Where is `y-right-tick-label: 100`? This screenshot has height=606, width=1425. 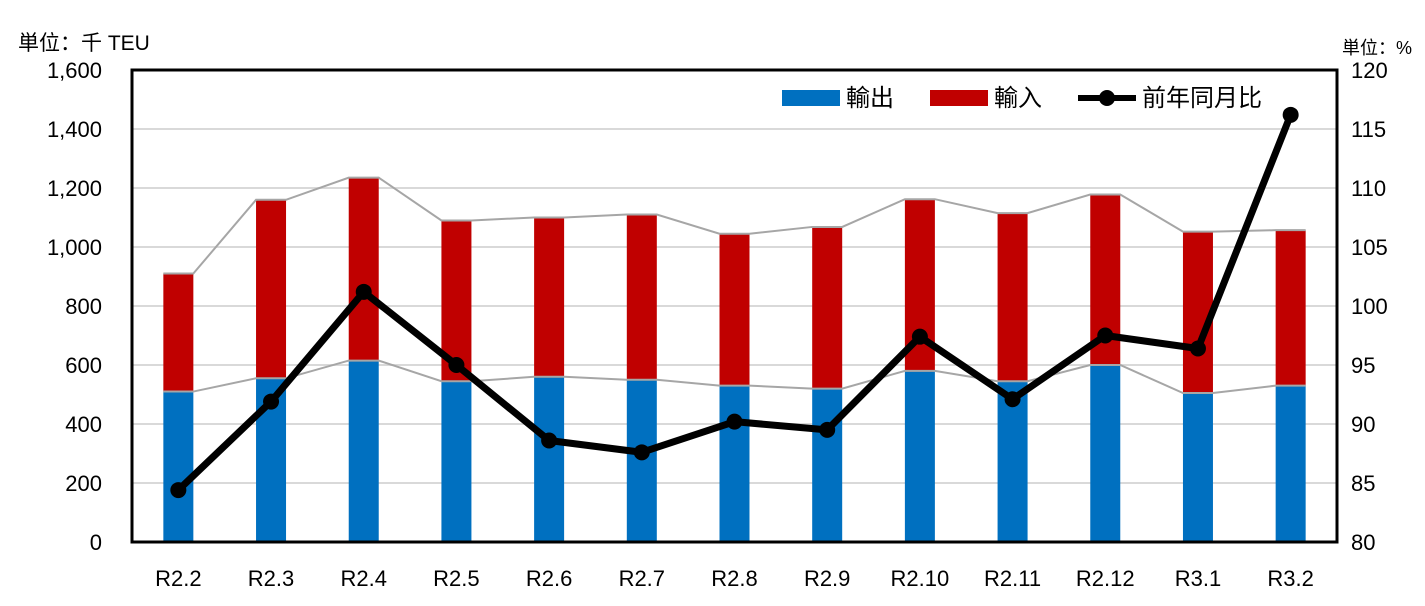
y-right-tick-label: 100 is located at coordinates (1369, 306).